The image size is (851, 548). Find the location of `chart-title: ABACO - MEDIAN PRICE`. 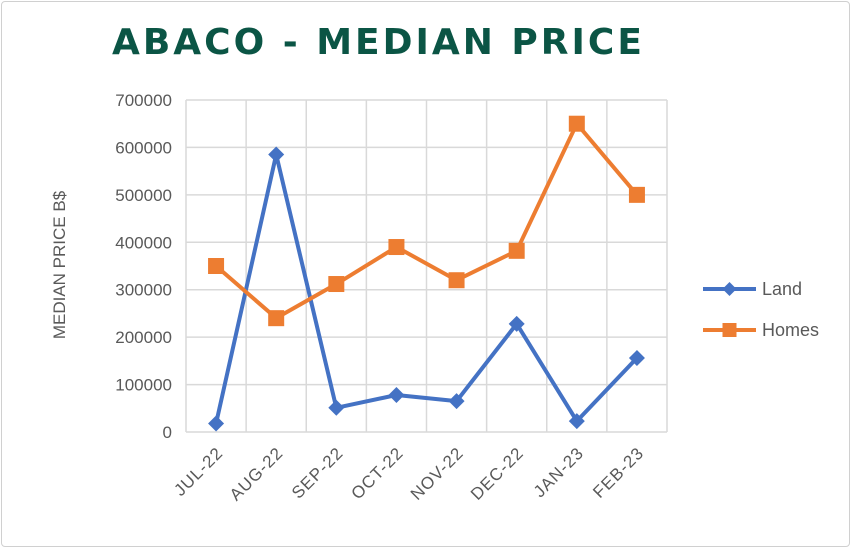

chart-title: ABACO - MEDIAN PRICE is located at coordinates (378, 42).